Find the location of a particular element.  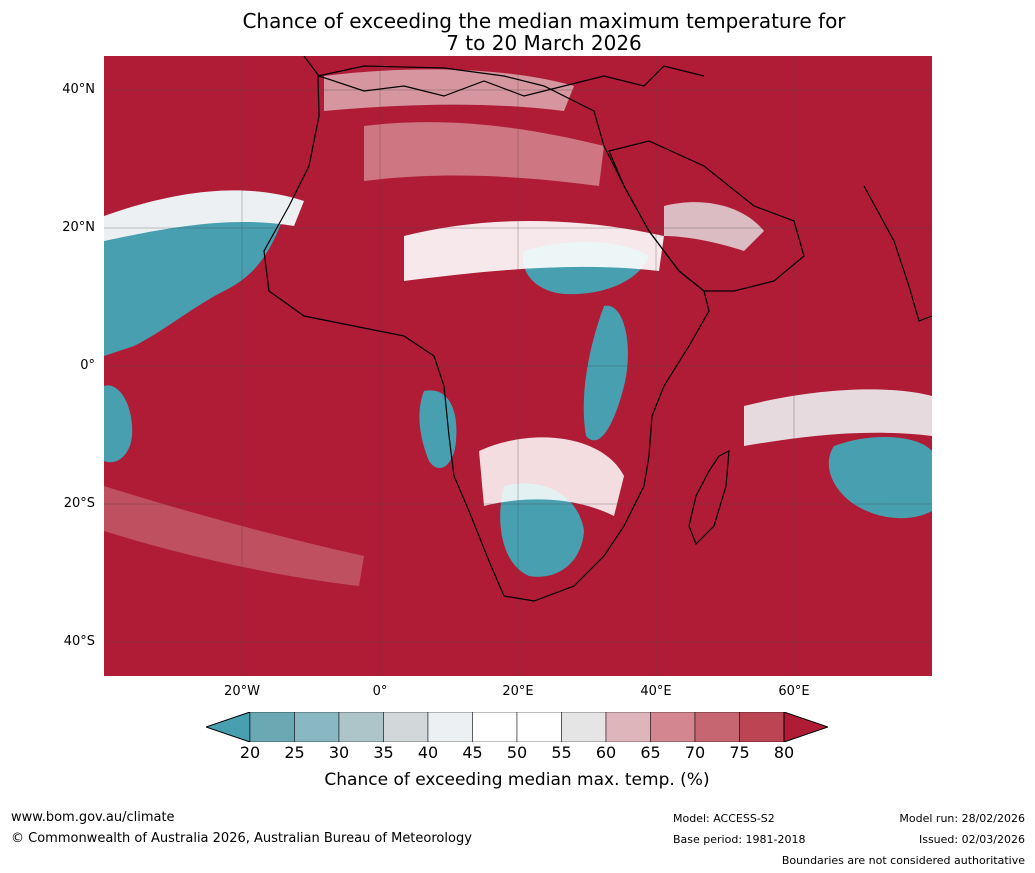

footer-base-period: Base period: 1981-2018 is located at coordinates (739, 839).